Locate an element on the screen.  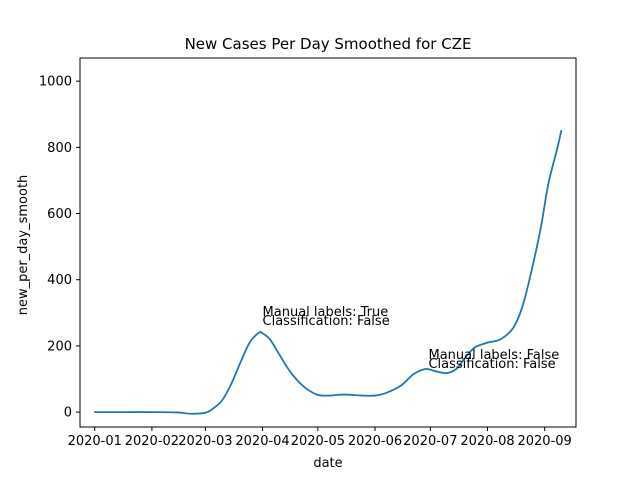
x-axis-label: date is located at coordinates (327, 463).